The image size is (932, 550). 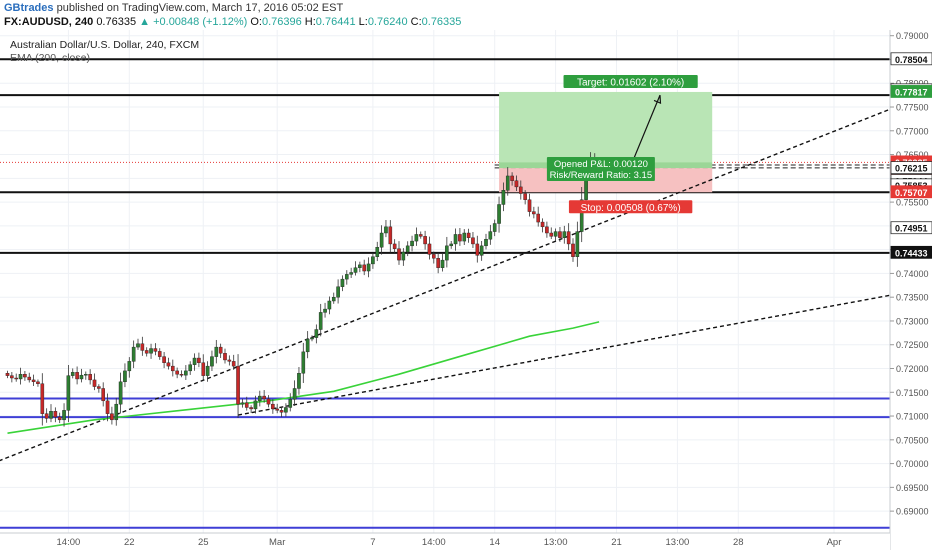 I want to click on price-tick-label: 0.74000, so click(x=912, y=274).